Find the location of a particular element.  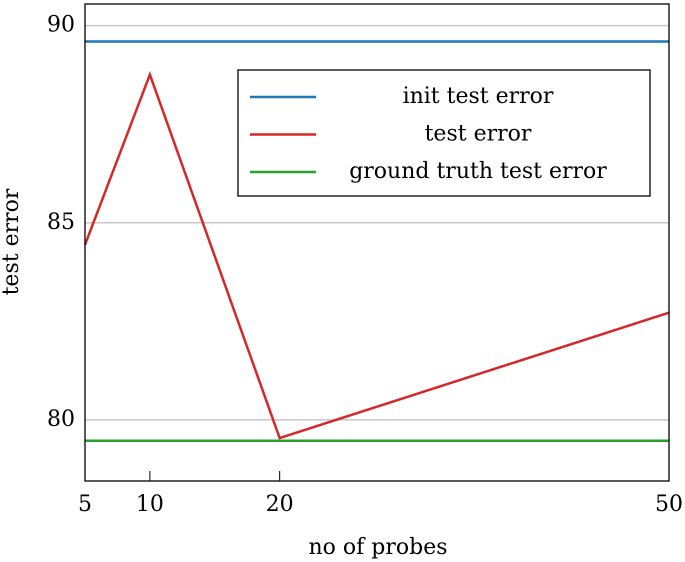

y-tick-label: 90 is located at coordinates (61, 25).